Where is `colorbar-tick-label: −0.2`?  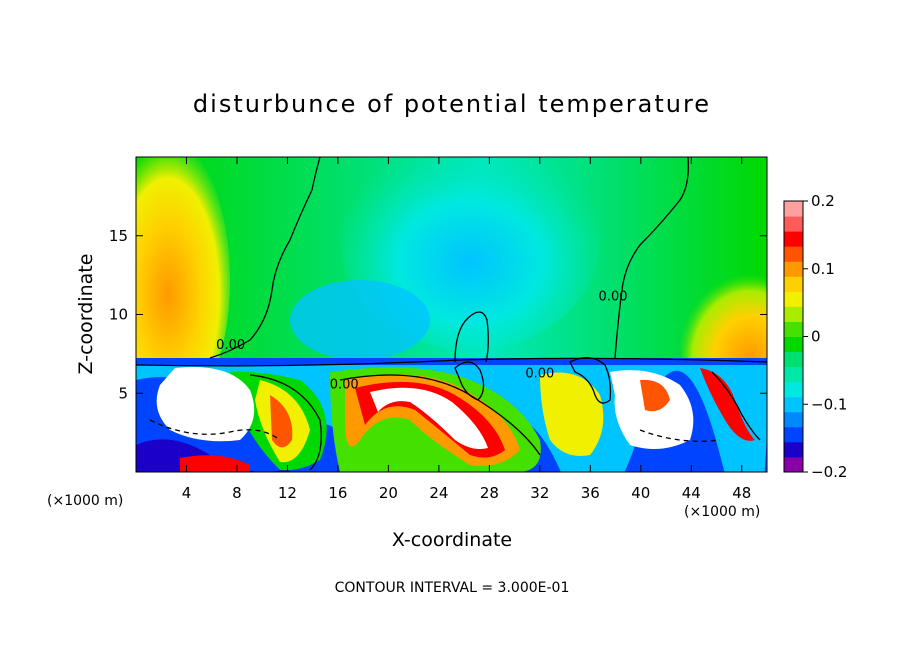
colorbar-tick-label: −0.2 is located at coordinates (829, 472).